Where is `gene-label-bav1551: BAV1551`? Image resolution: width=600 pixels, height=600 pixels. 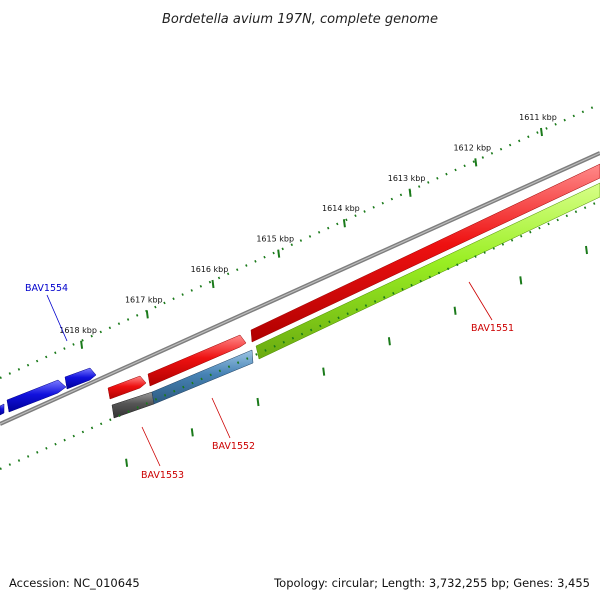
gene-label-bav1551: BAV1551 is located at coordinates (492, 328).